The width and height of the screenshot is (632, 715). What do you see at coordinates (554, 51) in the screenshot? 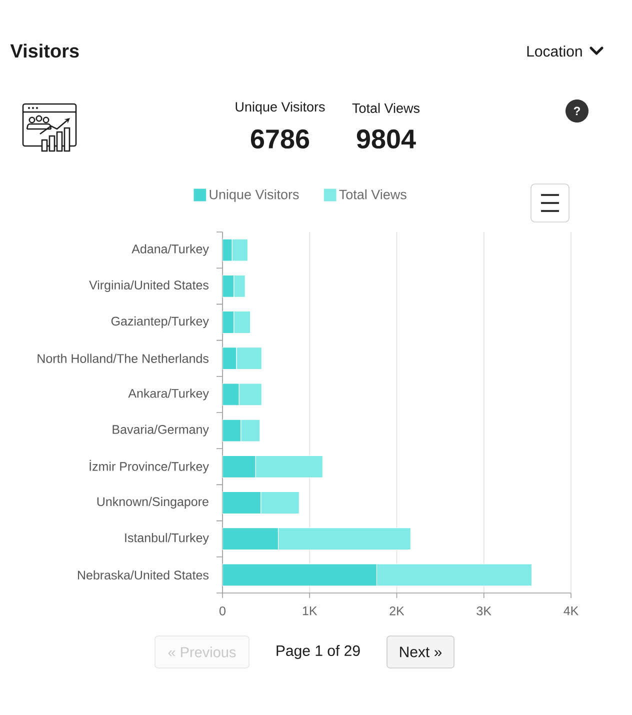
I see `text: Location` at bounding box center [554, 51].